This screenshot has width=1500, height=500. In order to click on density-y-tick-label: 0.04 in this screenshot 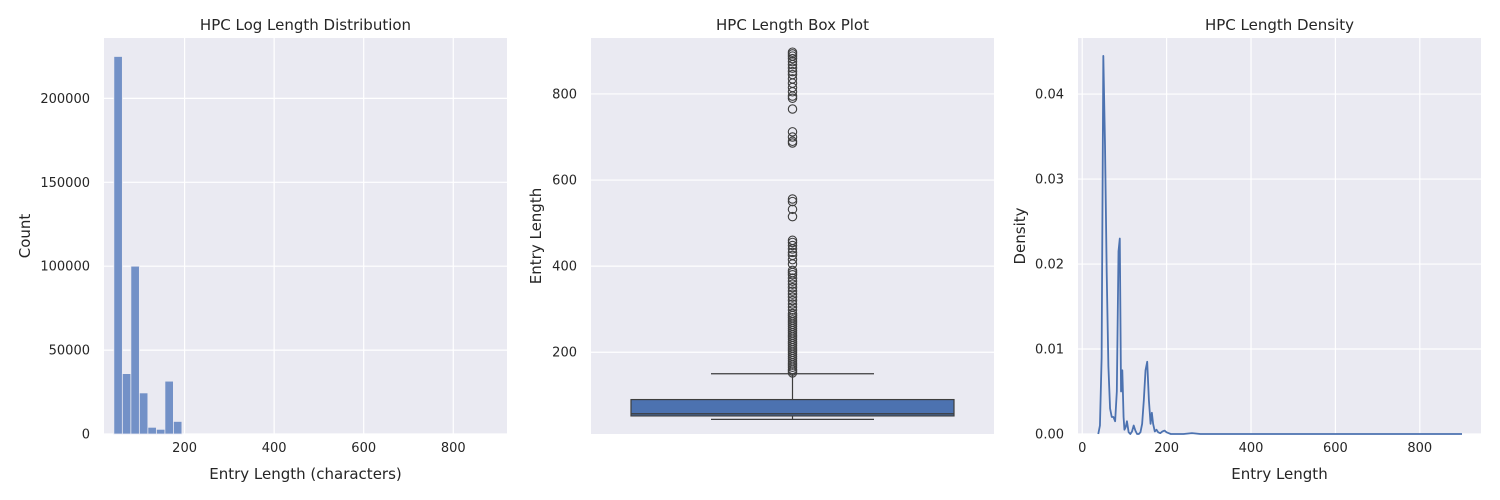, I will do `click(1049, 95)`.